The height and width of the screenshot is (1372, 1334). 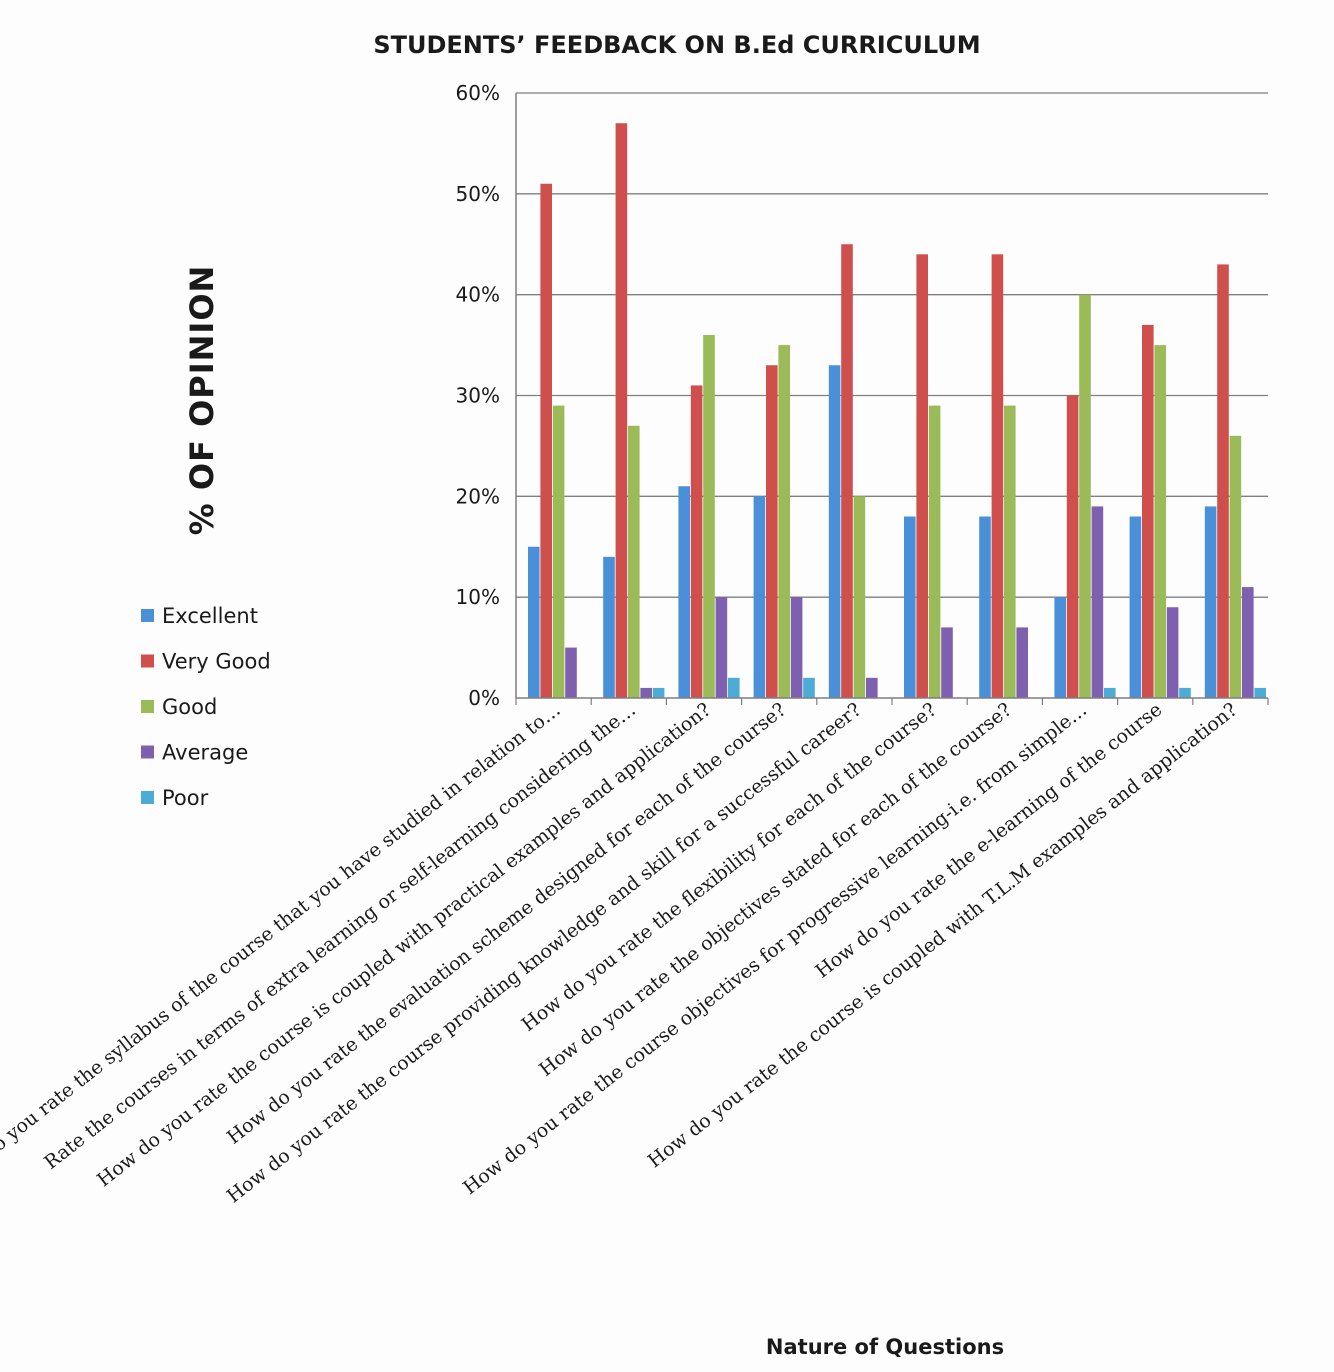 What do you see at coordinates (185, 798) in the screenshot?
I see `legend-label: Poor` at bounding box center [185, 798].